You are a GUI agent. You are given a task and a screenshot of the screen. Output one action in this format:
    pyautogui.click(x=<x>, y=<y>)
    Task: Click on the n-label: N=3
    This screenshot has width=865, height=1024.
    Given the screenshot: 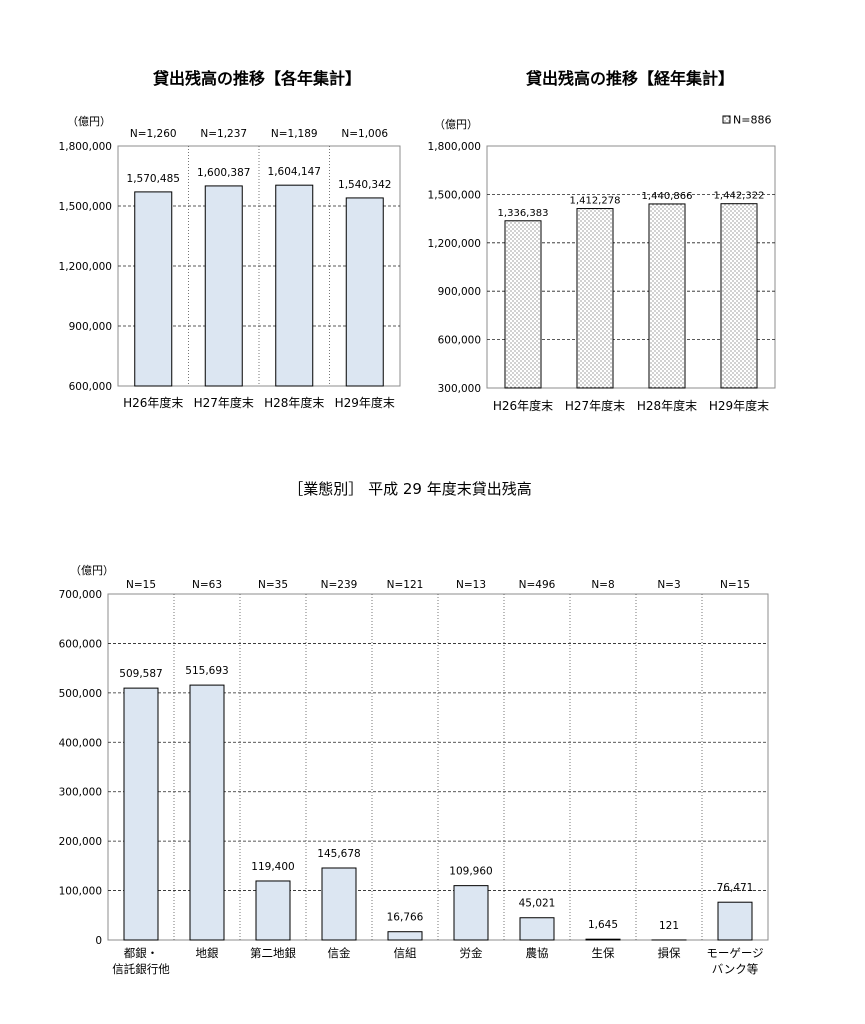 What is the action you would take?
    pyautogui.click(x=668, y=585)
    